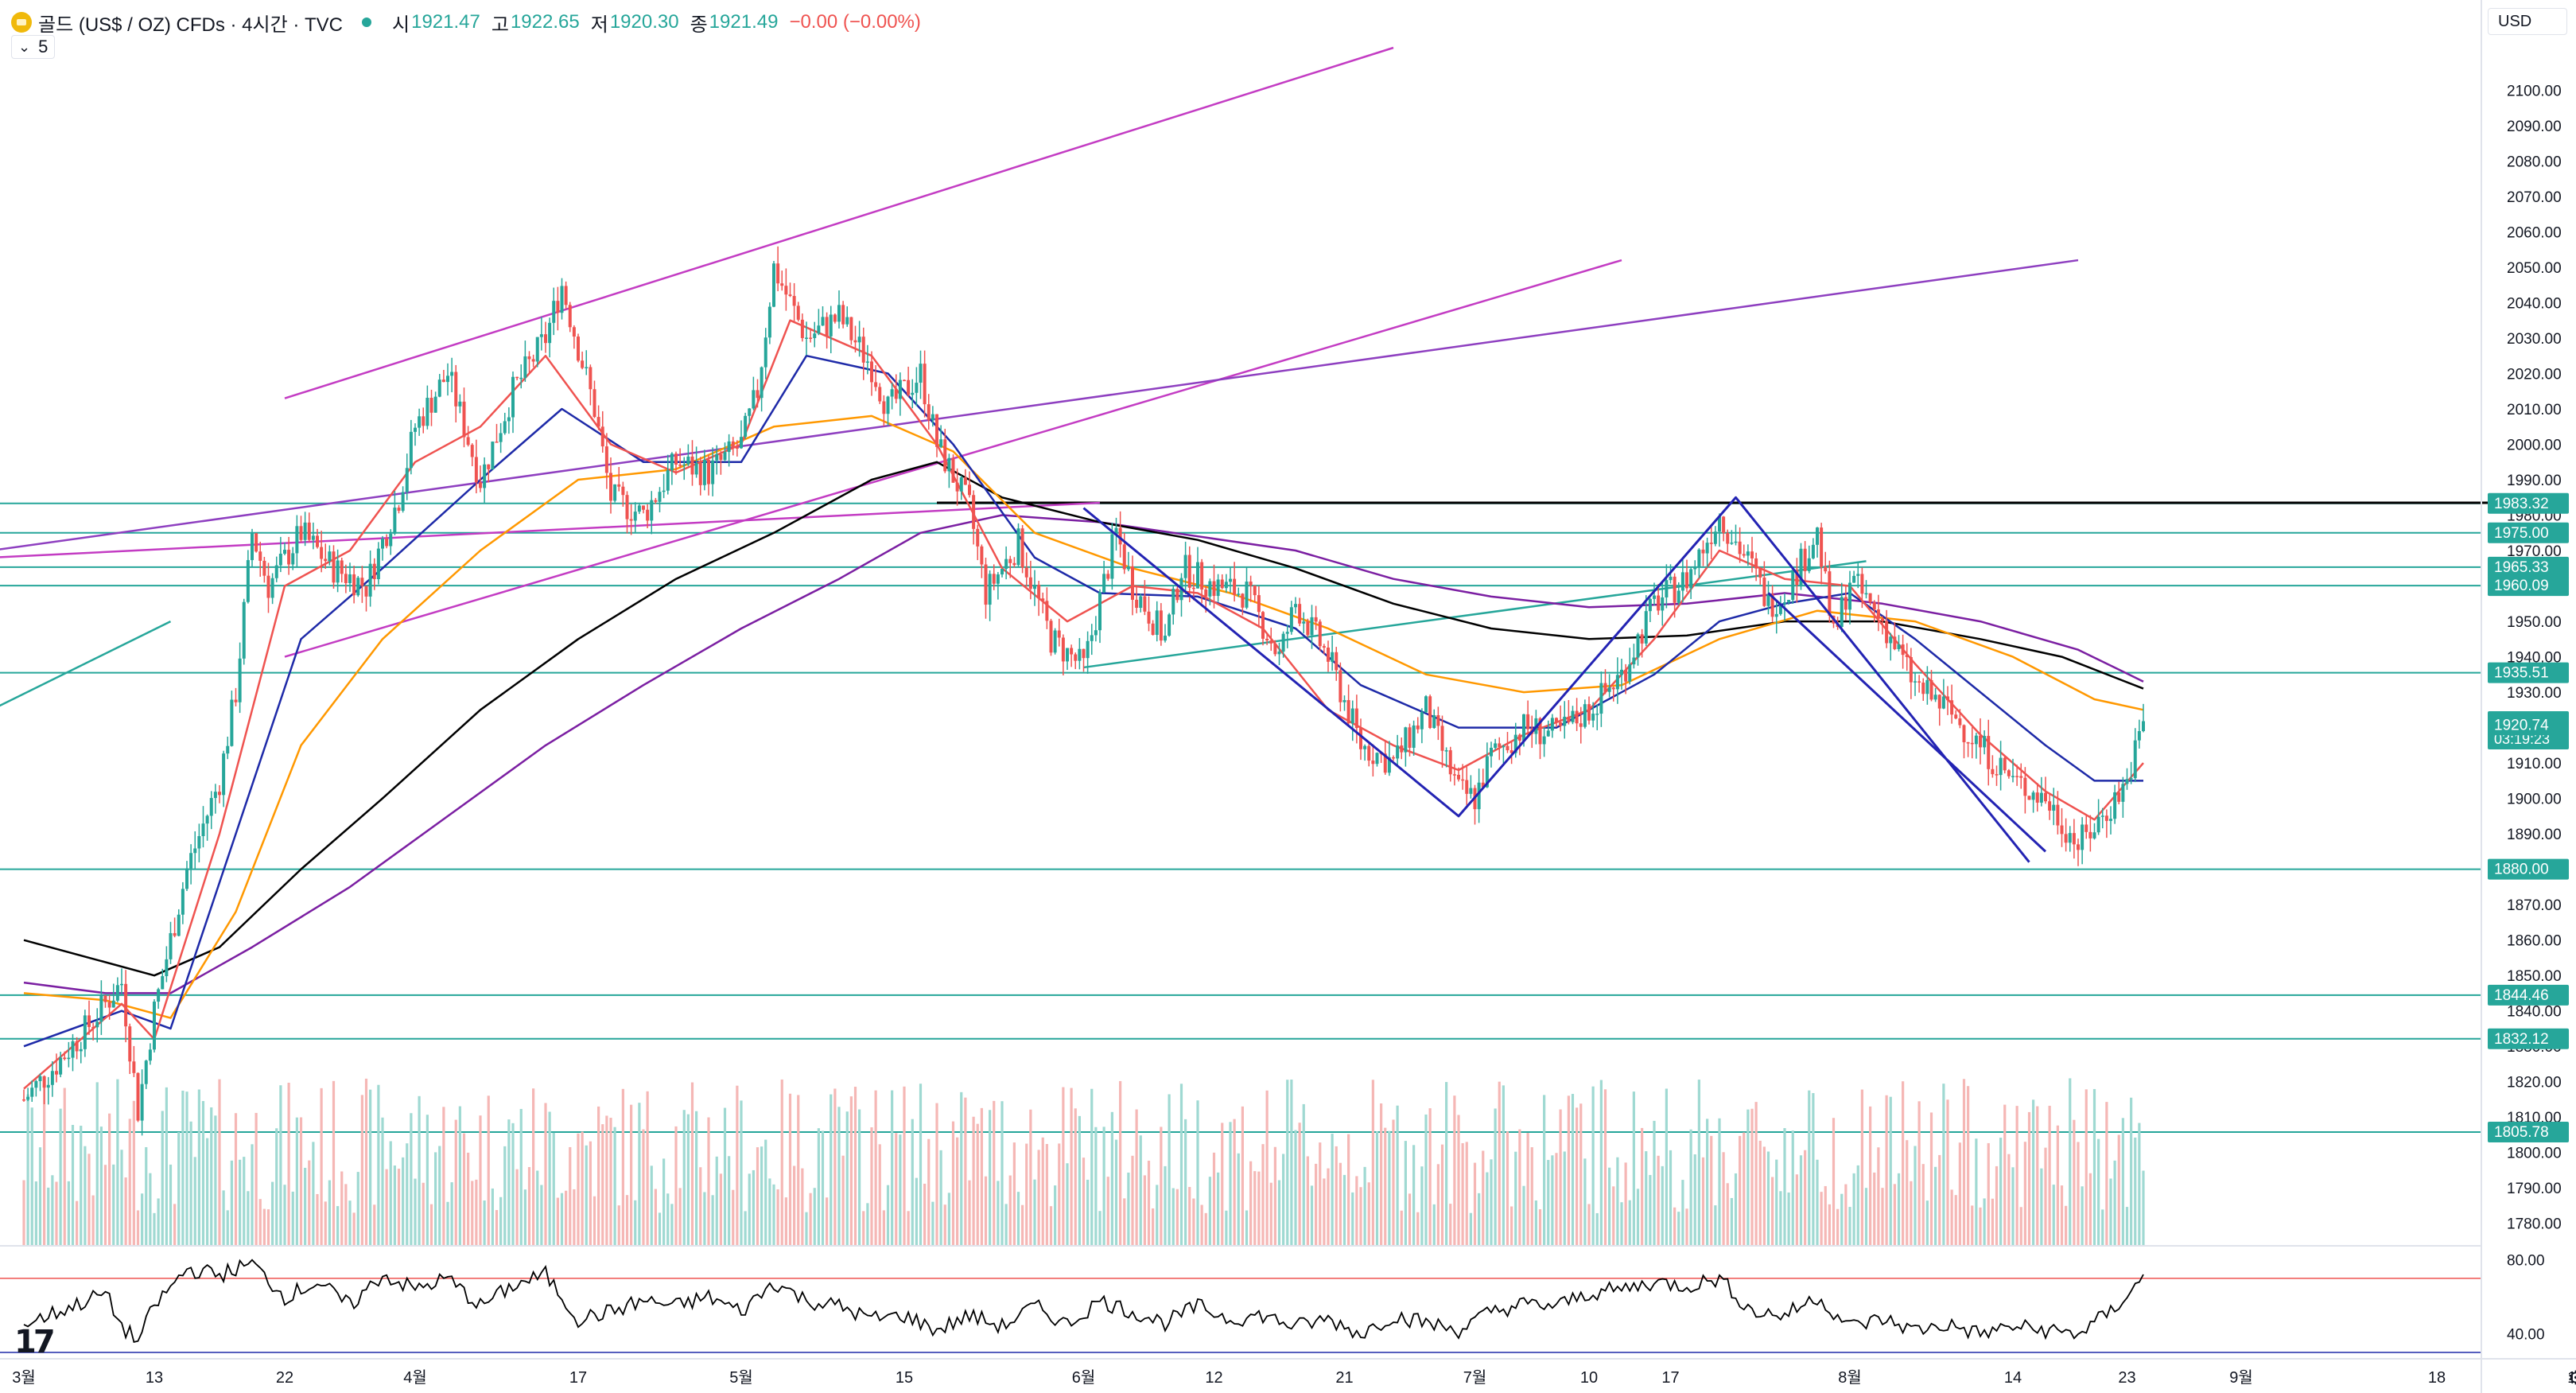 Image resolution: width=2576 pixels, height=1393 pixels. I want to click on volume-bars, so click(1083, 1161).